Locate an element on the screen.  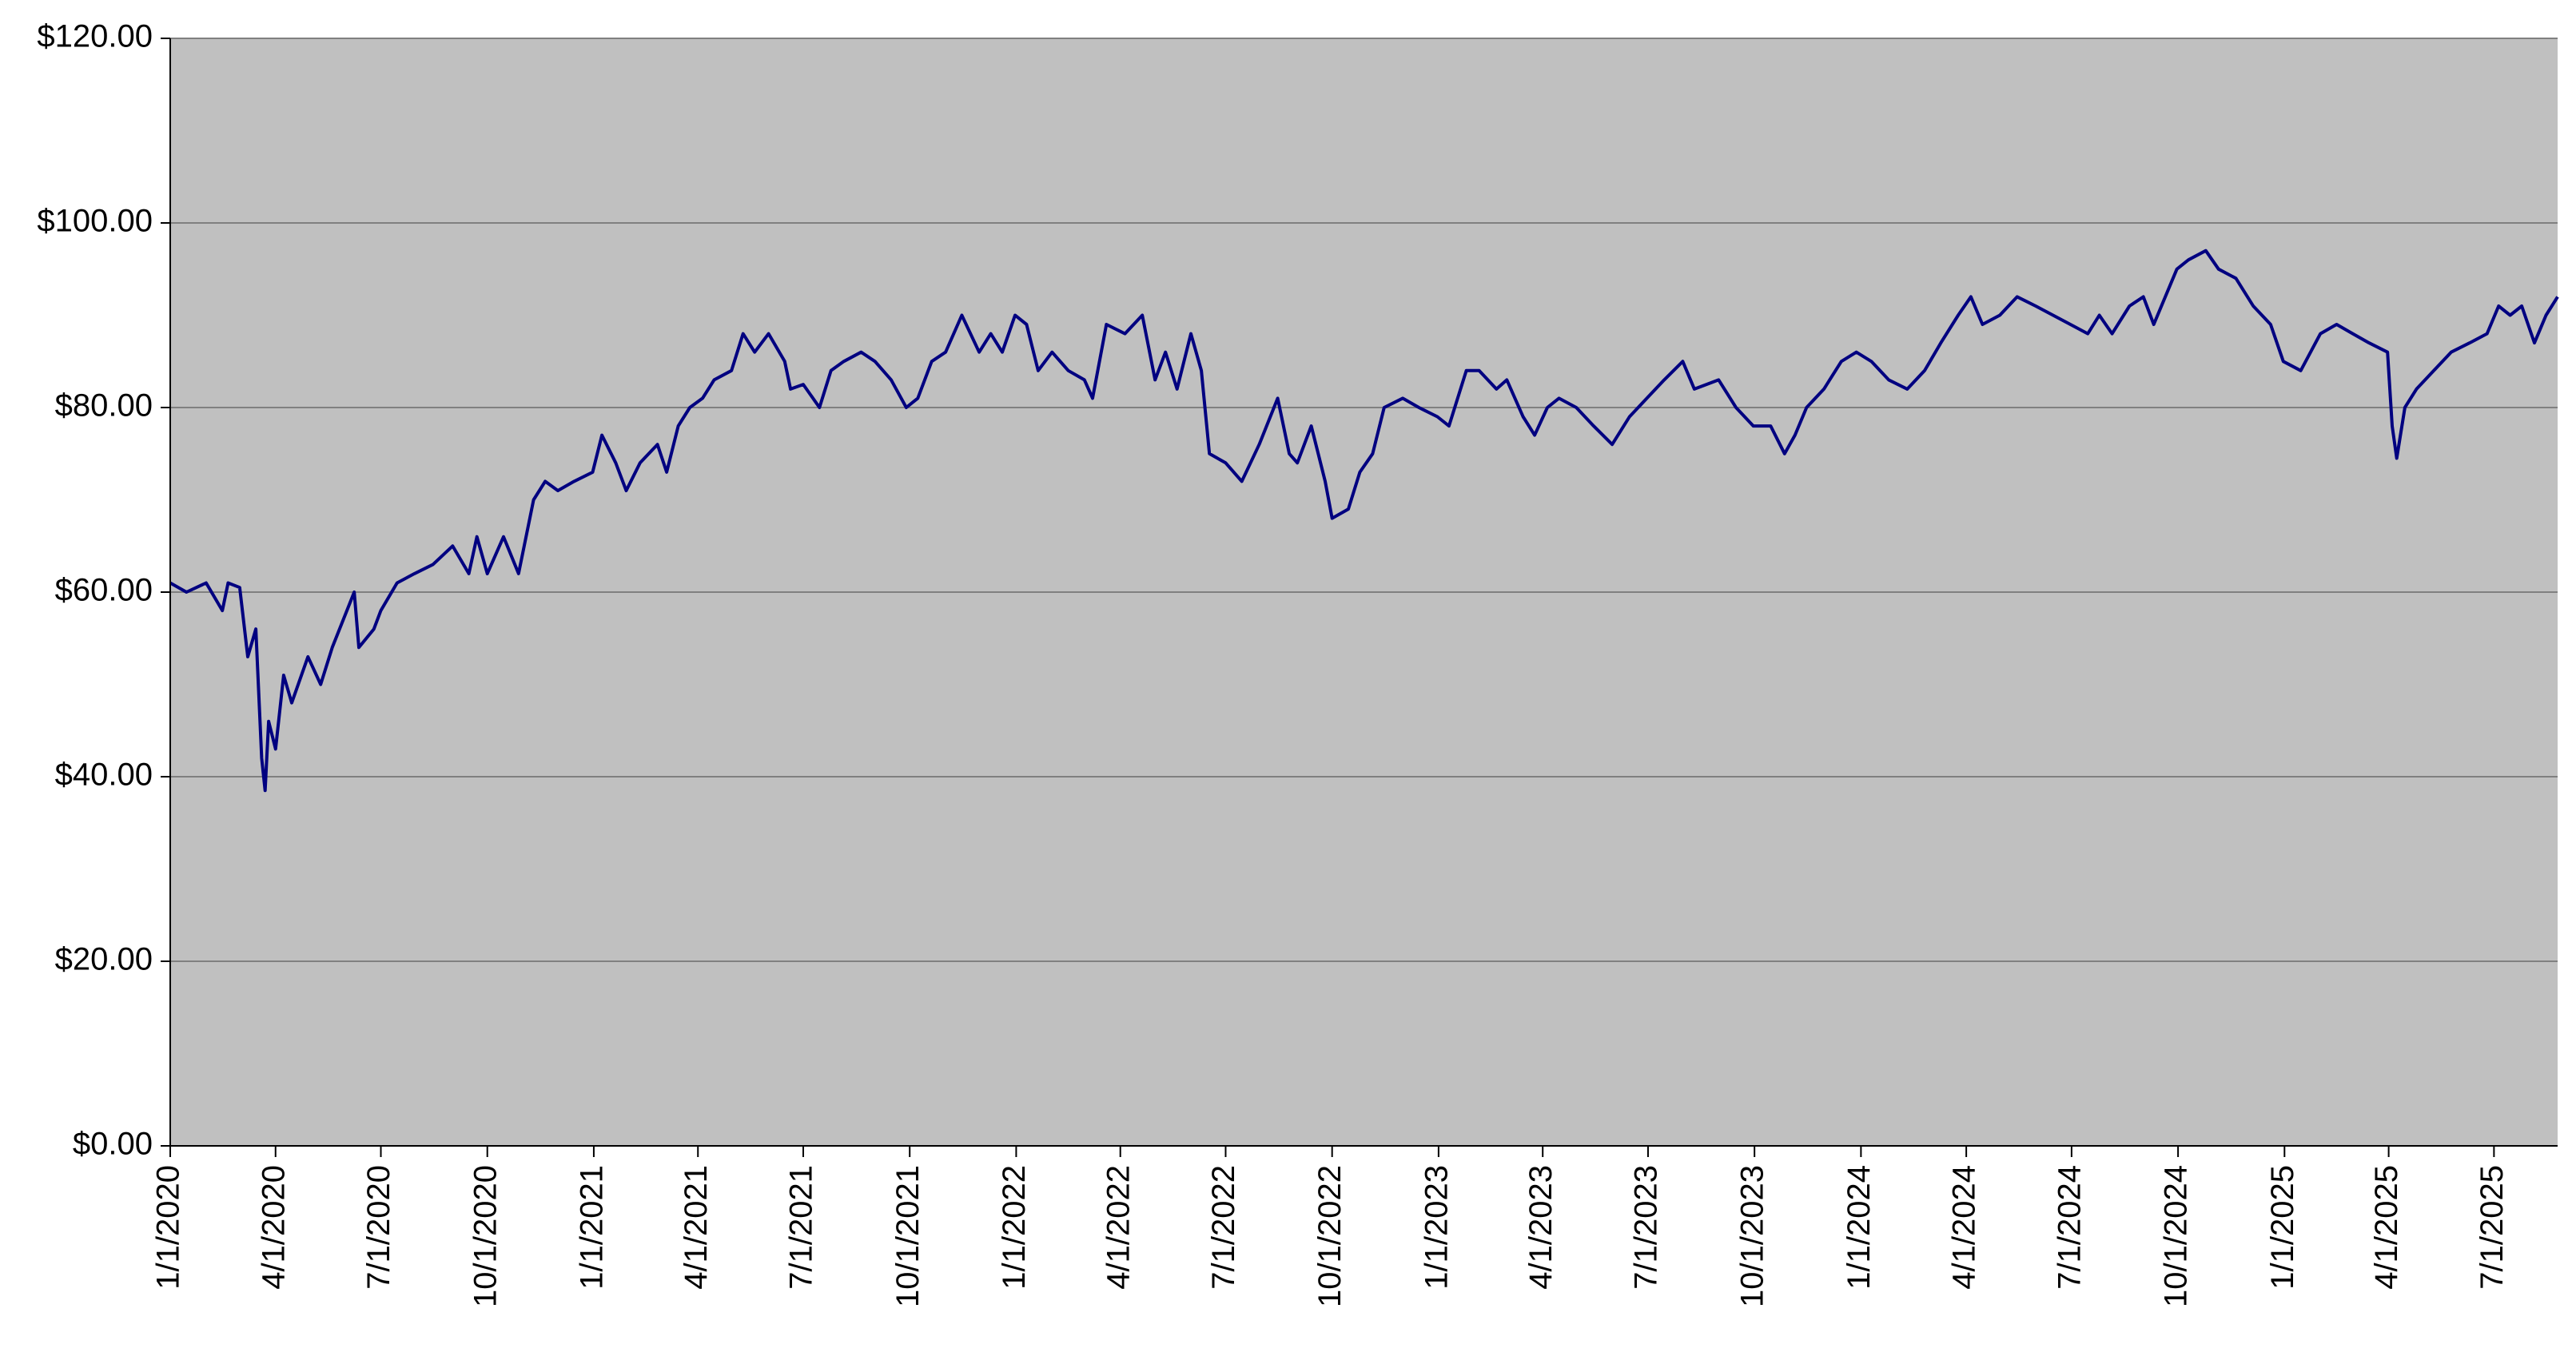
x-tick-label: 4/1/2023 is located at coordinates (1541, 1227).